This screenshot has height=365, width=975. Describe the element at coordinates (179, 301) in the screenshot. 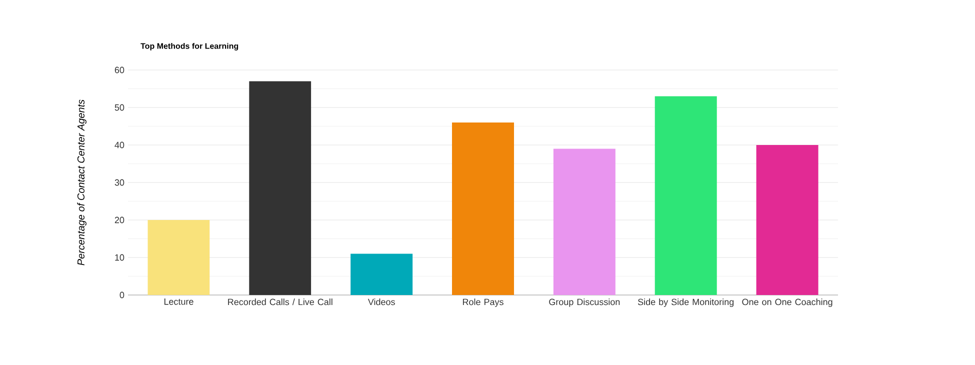

I see `x-tick-label: Lecture` at that location.